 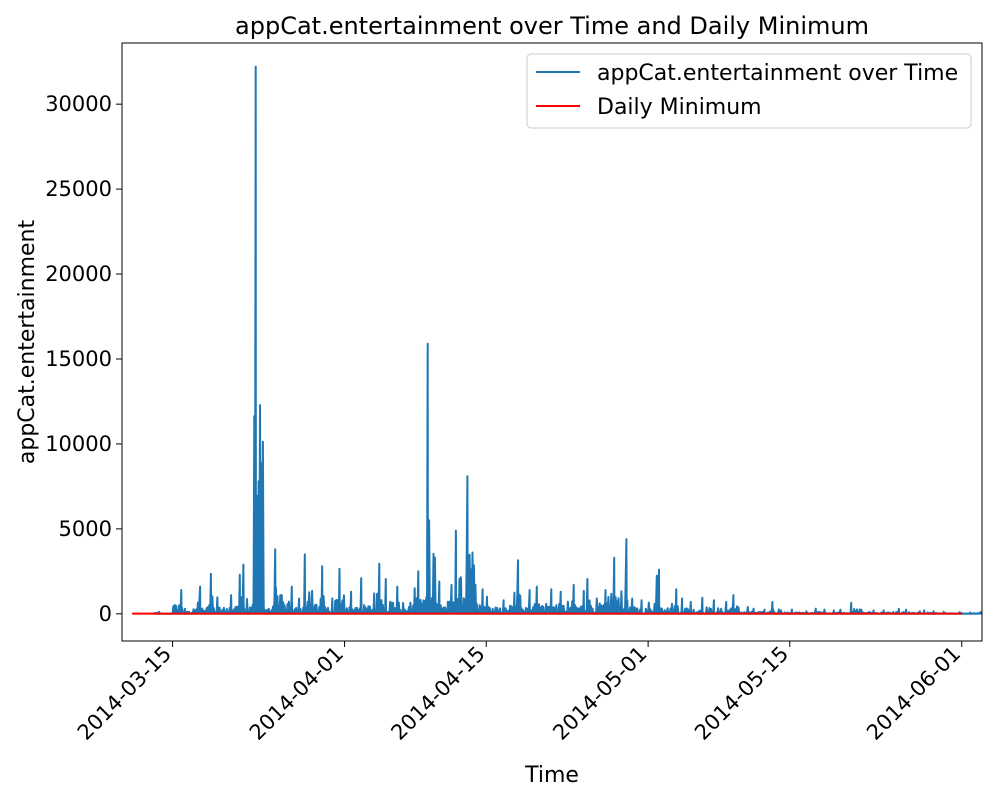 I want to click on y-tick-label: 10000, so click(x=78, y=444).